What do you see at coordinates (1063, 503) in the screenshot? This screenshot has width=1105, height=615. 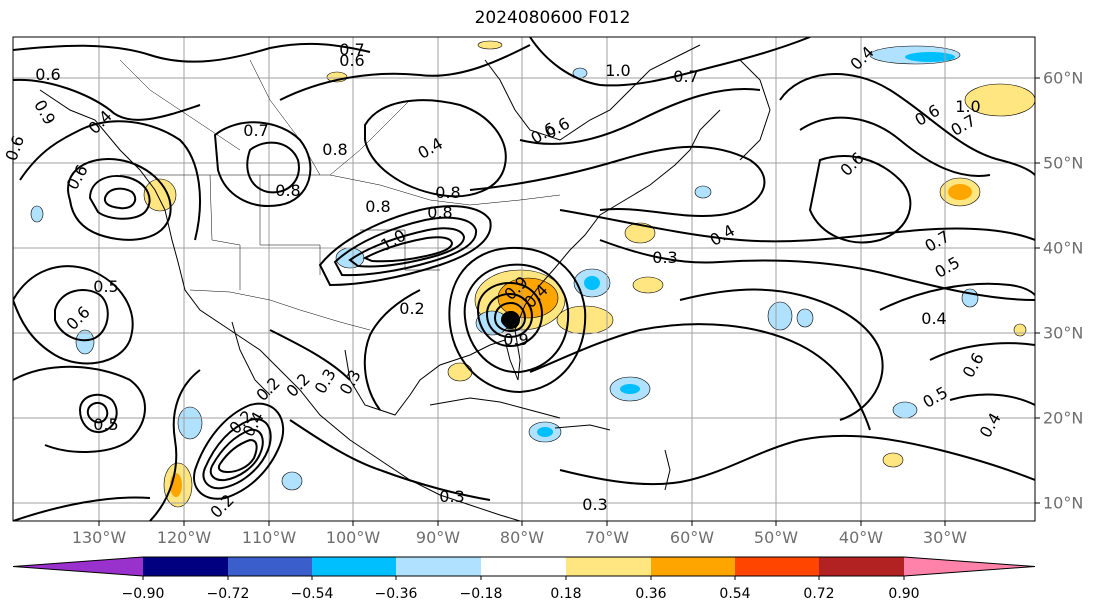 I see `lat-label: 10°N` at bounding box center [1063, 503].